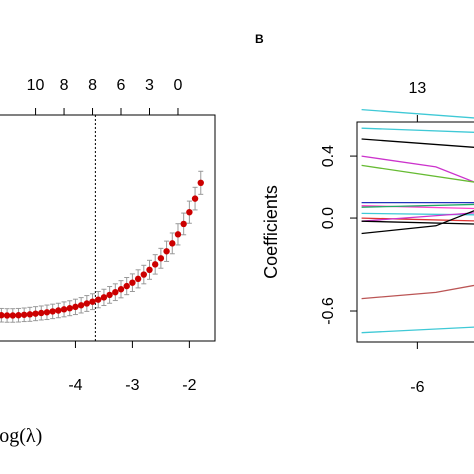 The width and height of the screenshot is (474, 474). I want to click on top-tick-label: 6, so click(121, 85).